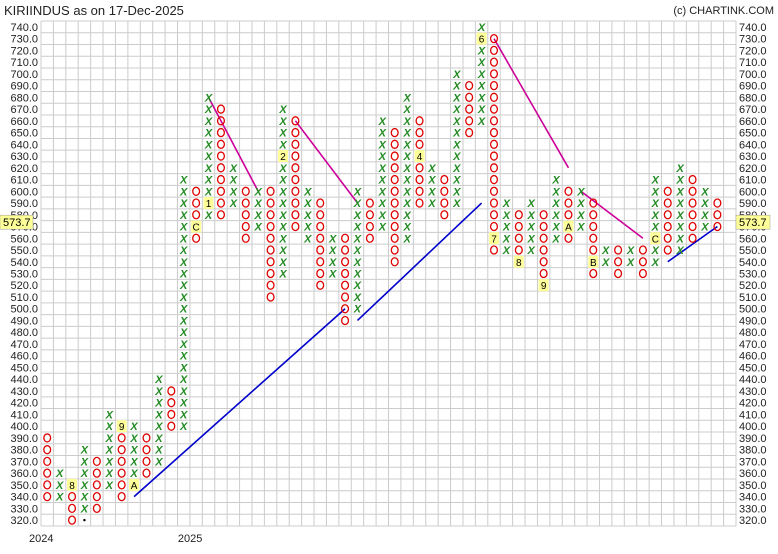 This screenshot has height=554, width=778. I want to click on y-tick-label-right: 400.0, so click(753, 427).